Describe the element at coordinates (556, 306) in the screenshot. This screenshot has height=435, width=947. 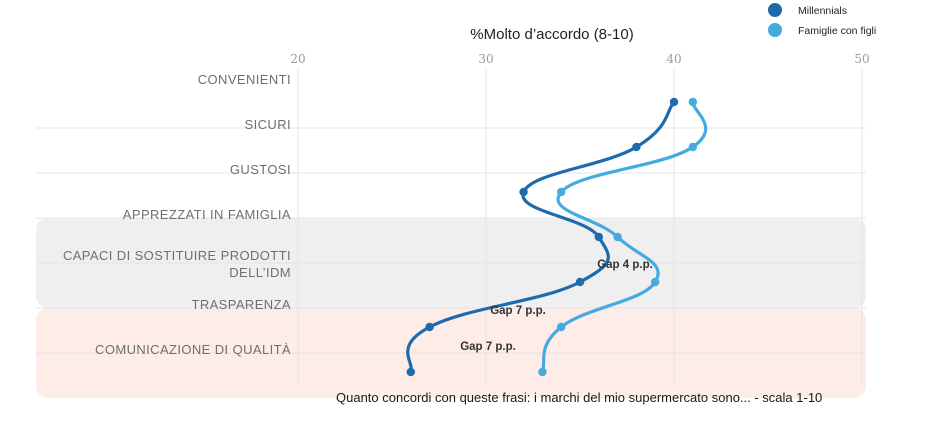
I see `annotations: Gap 4 p.p. Gap 7 p.p. Gap 7 p.p.` at that location.